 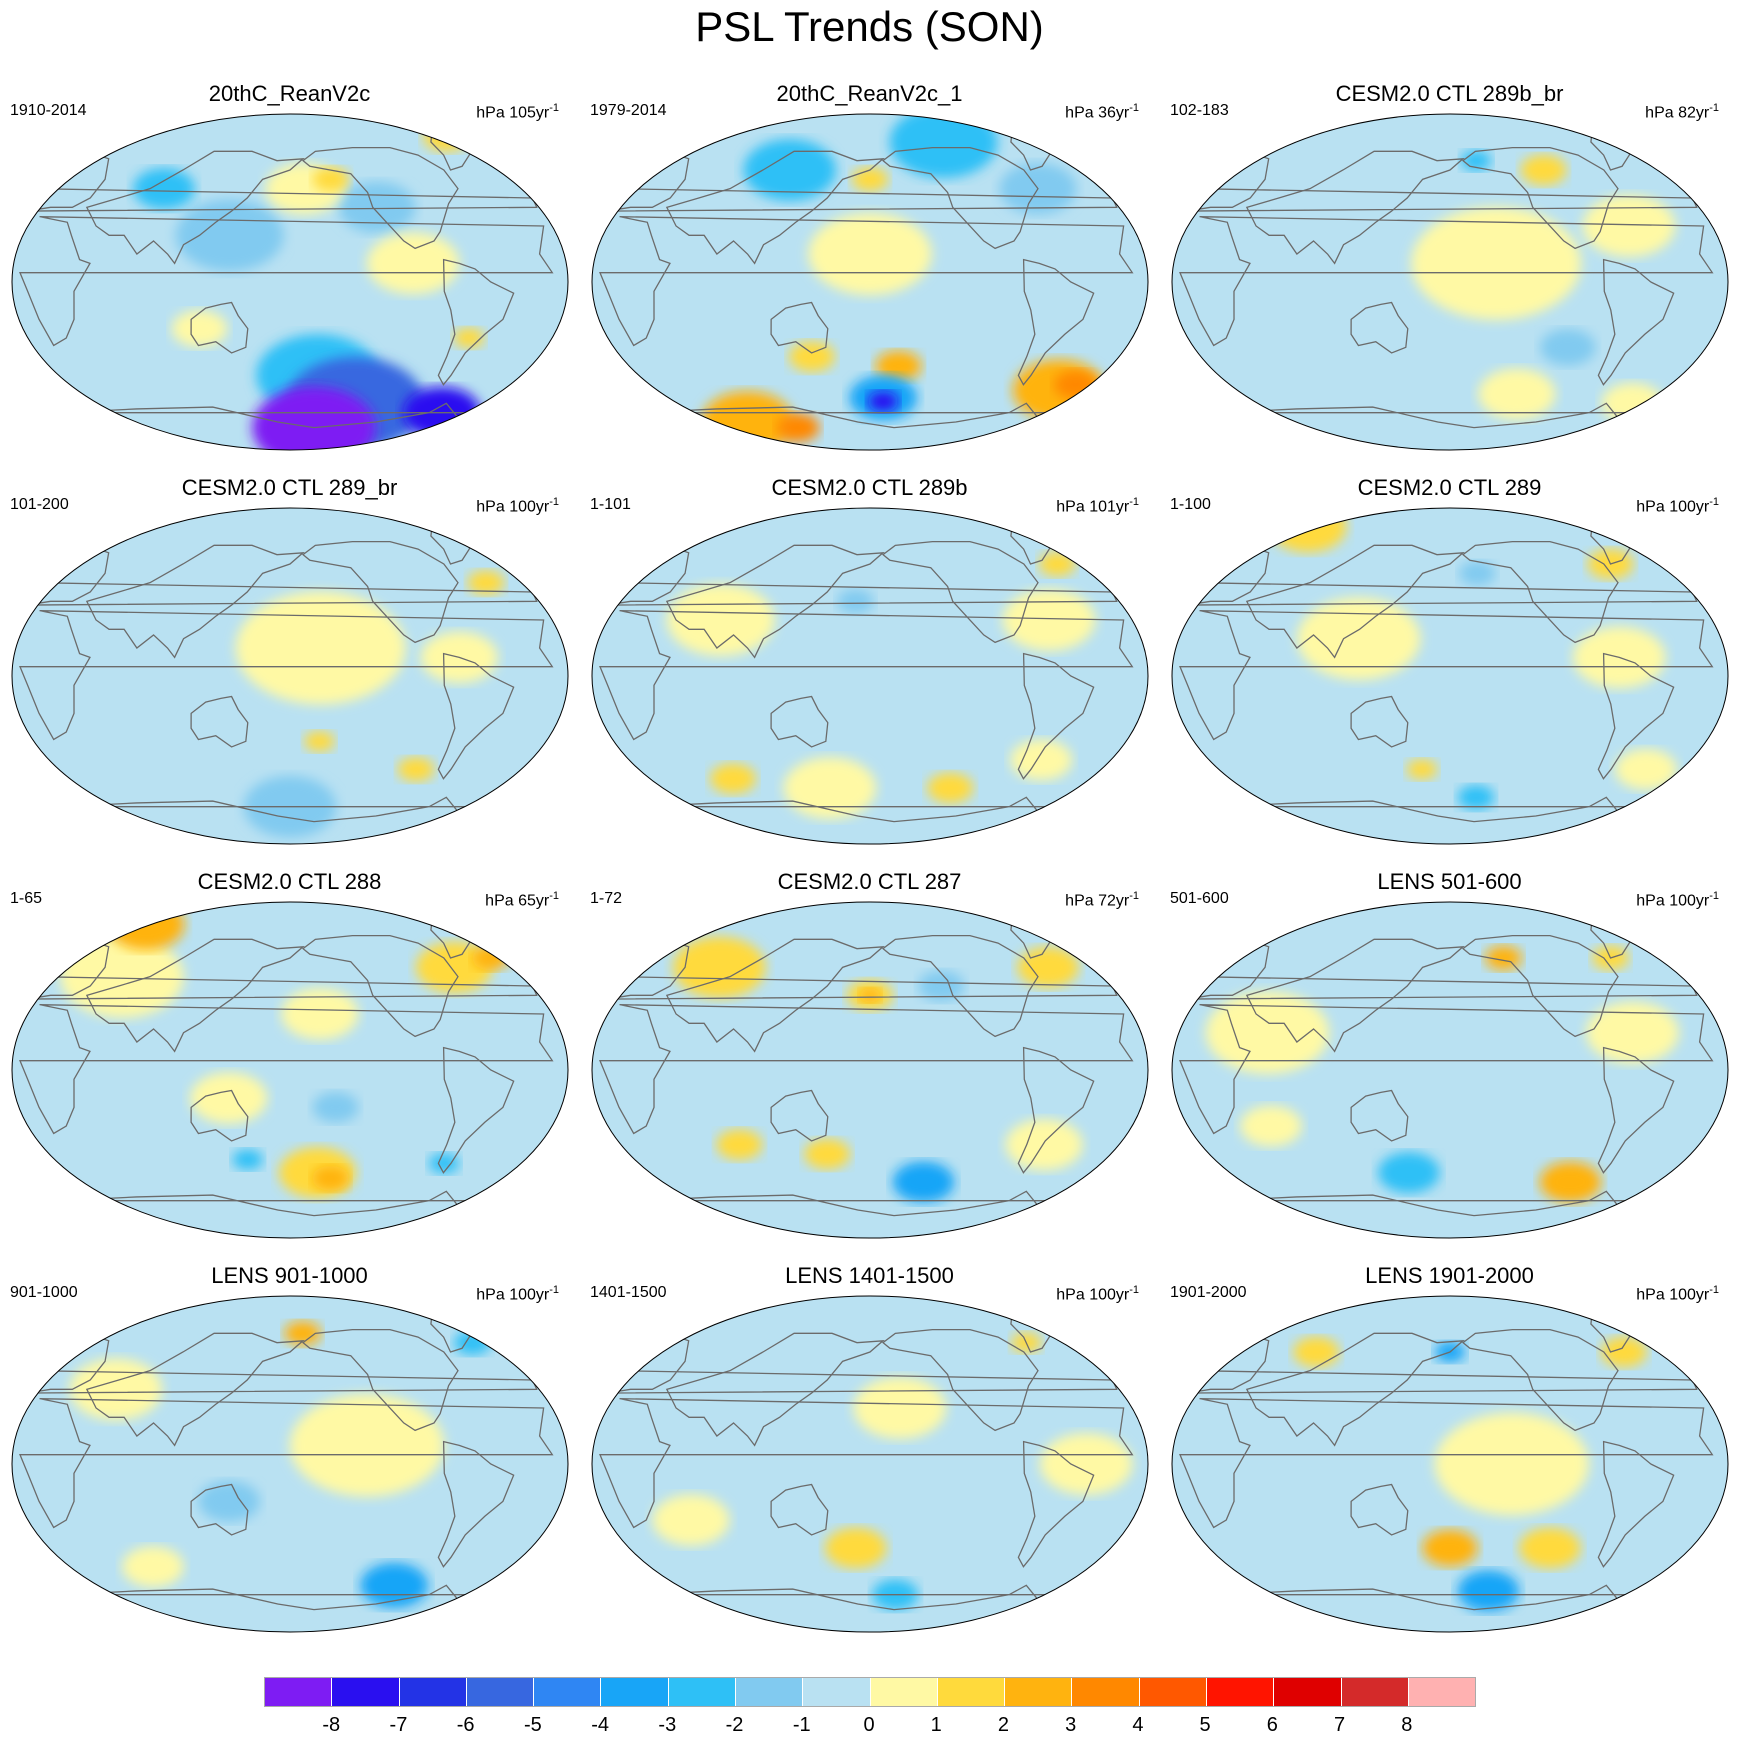 I want to click on panel-title: CESM2.0 CTL 289, so click(x=1449, y=487).